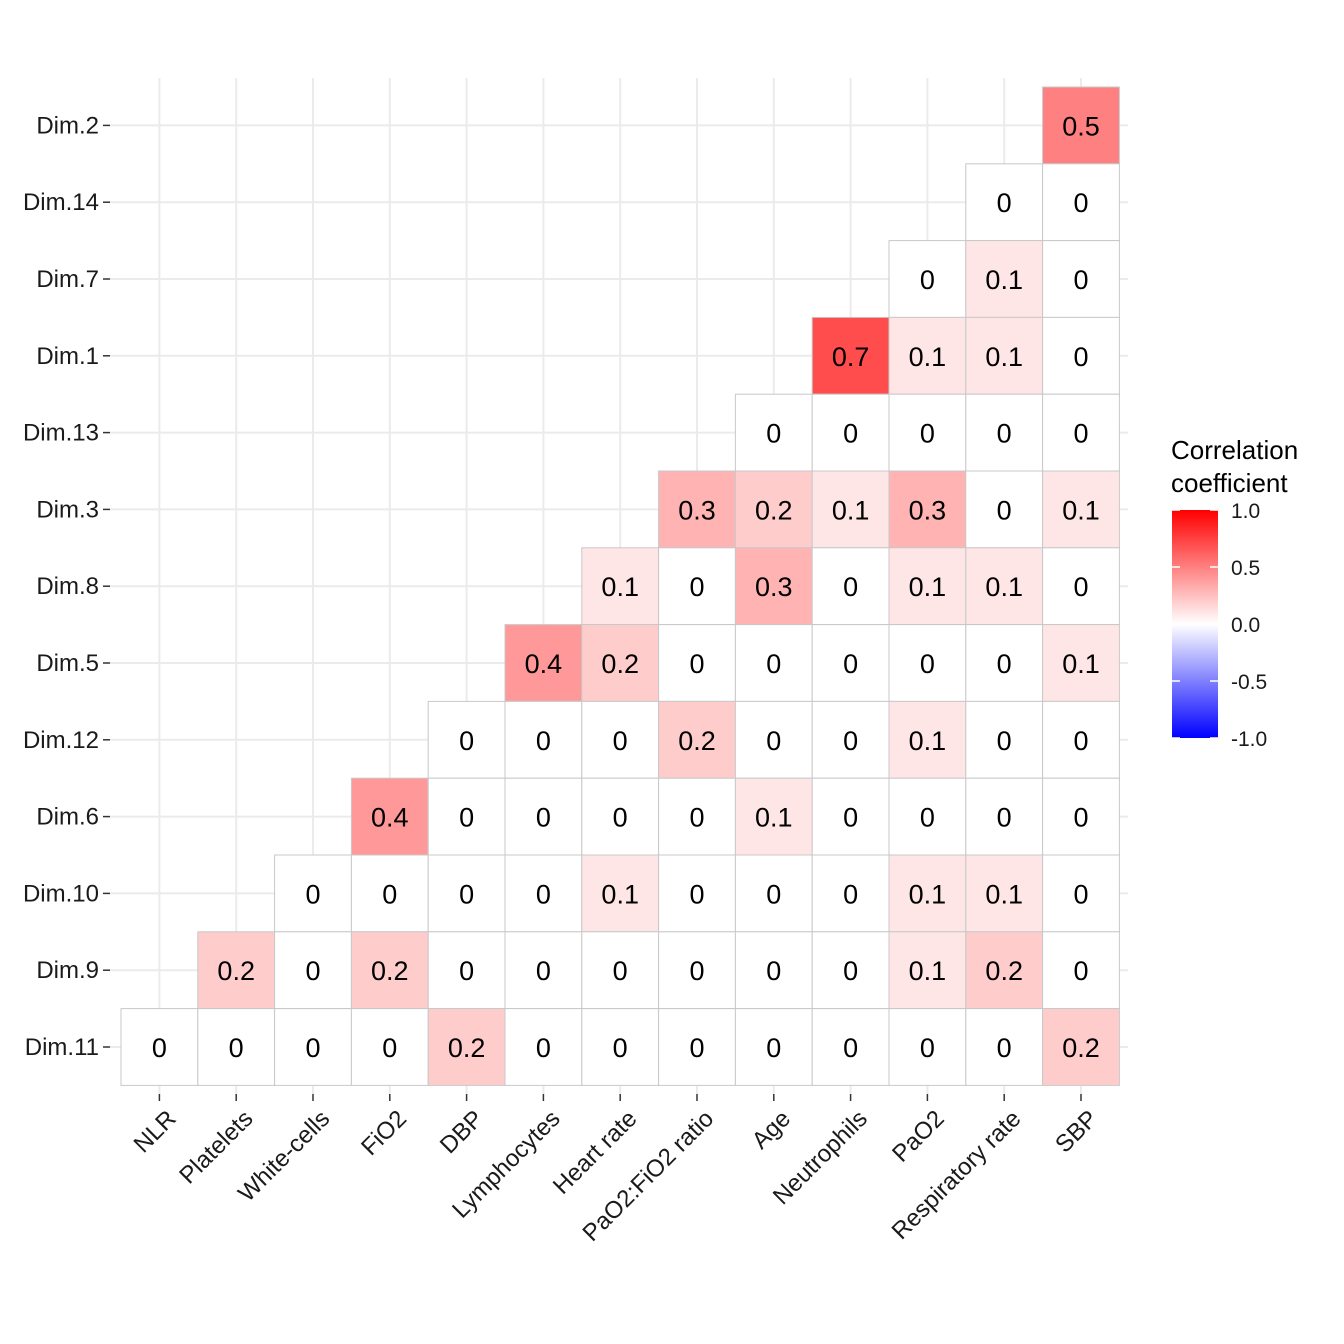 This screenshot has width=1344, height=1344. Describe the element at coordinates (1249, 739) in the screenshot. I see `legend-tick-label: -1.0` at that location.